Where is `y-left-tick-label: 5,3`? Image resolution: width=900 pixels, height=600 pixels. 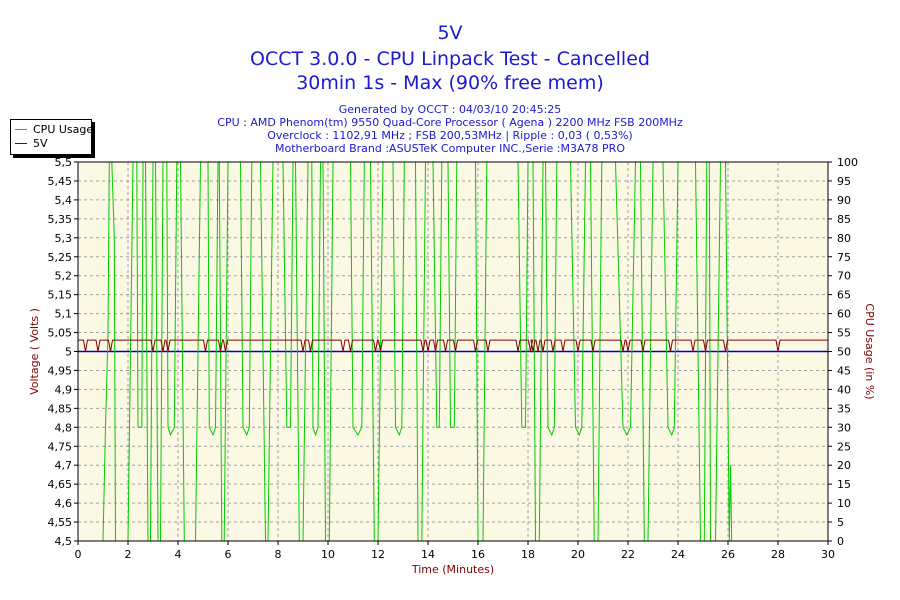 y-left-tick-label: 5,3 is located at coordinates (64, 238).